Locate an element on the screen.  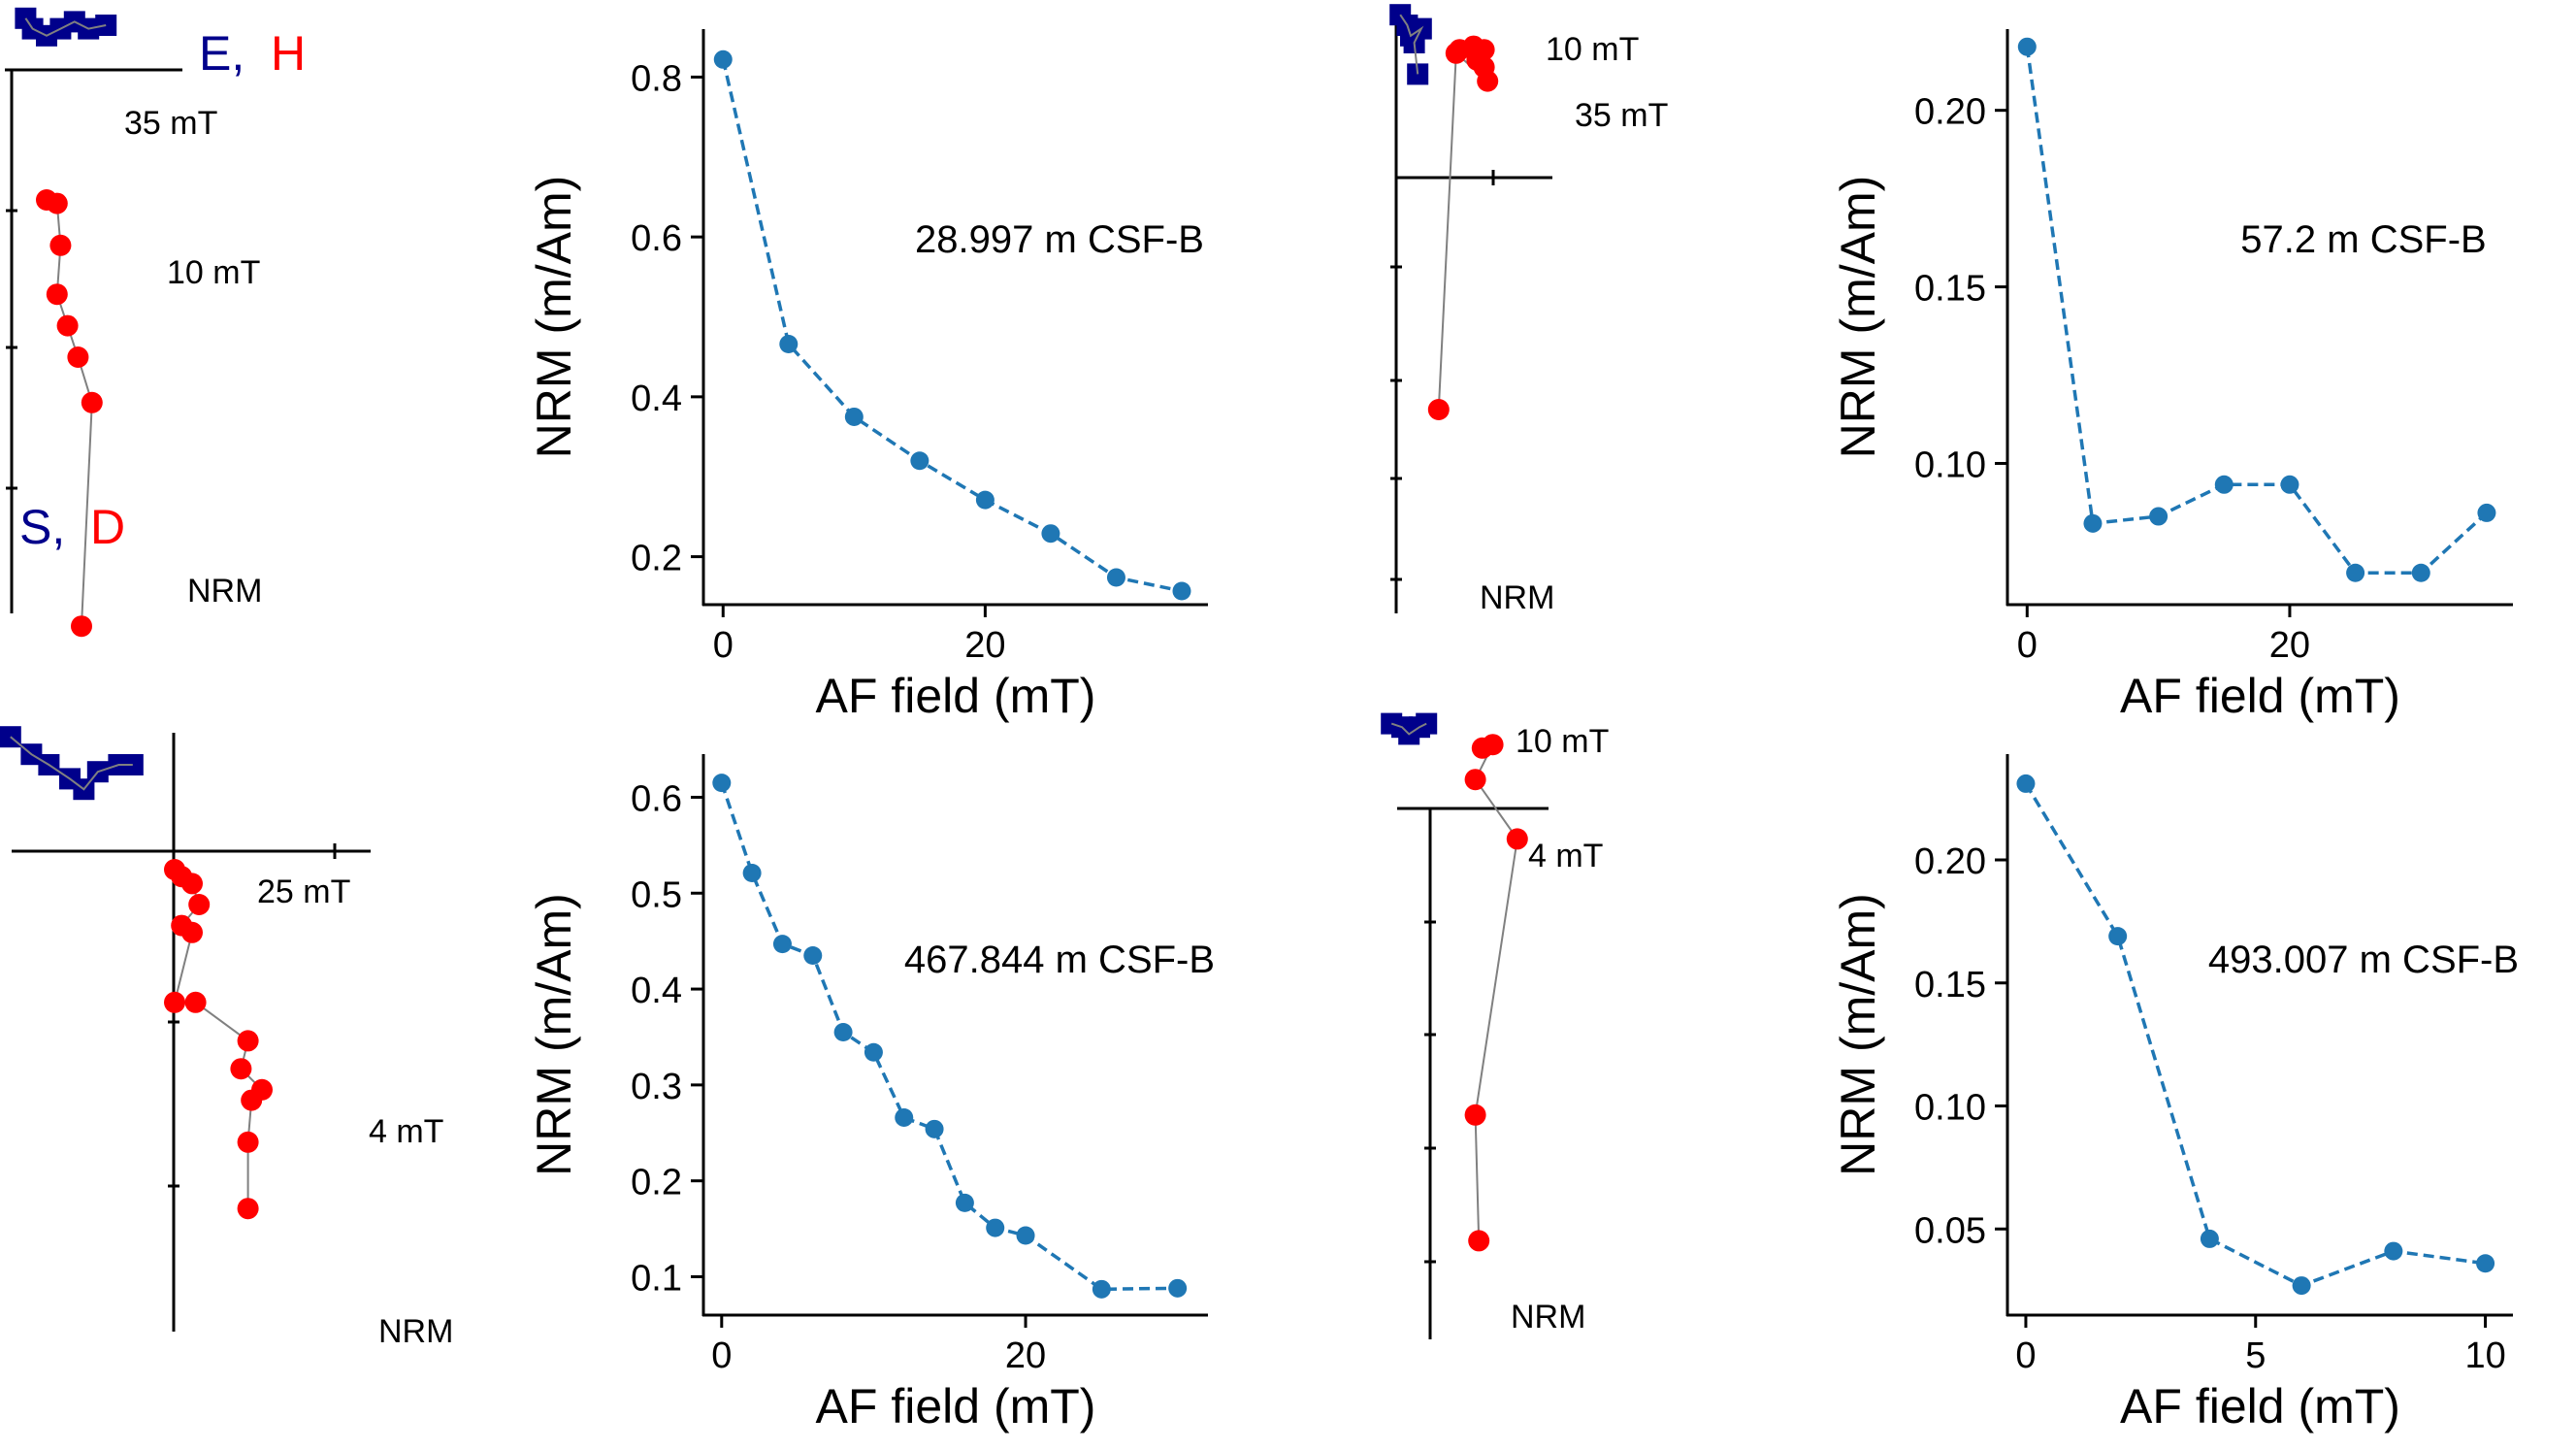
y-tick-label: 0.10 is located at coordinates (1950, 465).